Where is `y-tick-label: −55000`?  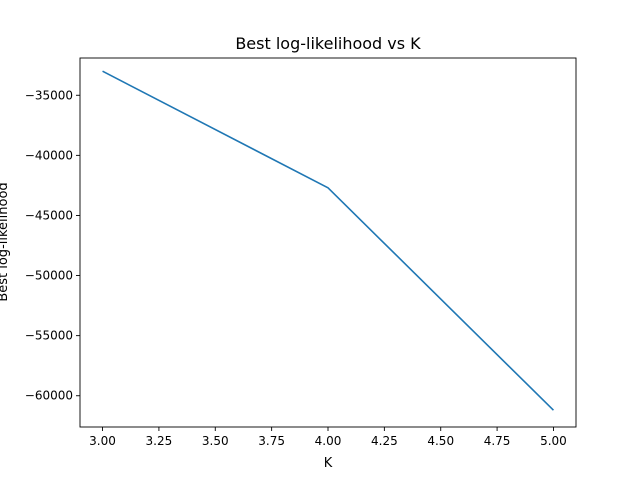
y-tick-label: −55000 is located at coordinates (49, 336).